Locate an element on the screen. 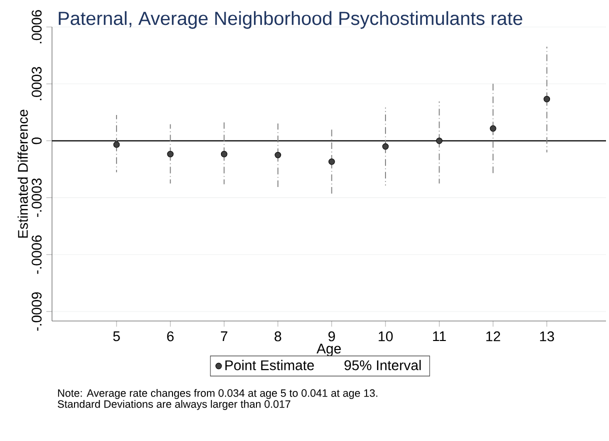  y-tick-label: -.0006 is located at coordinates (37, 254).